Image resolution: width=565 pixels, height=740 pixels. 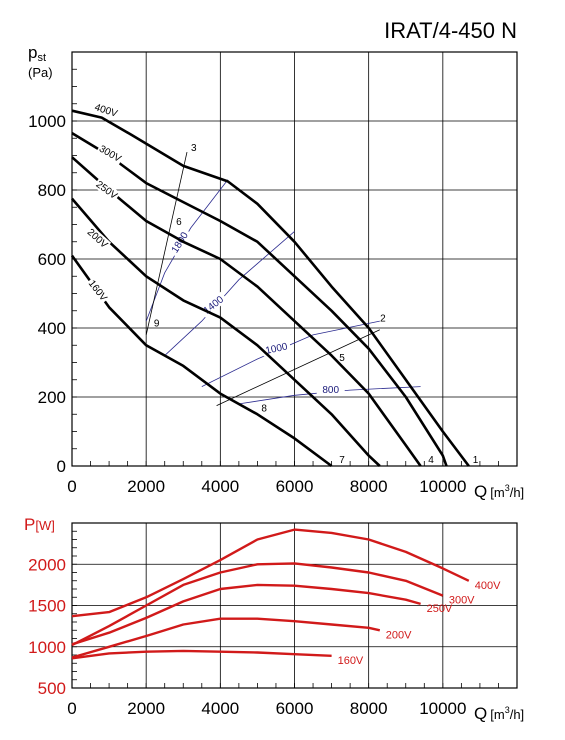 I want to click on pressure-y-tick-label: 200, so click(x=52, y=397).